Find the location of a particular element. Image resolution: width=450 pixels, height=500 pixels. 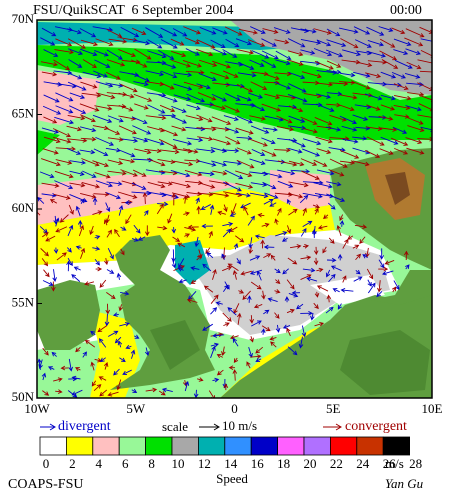

colorbar-tick-label: 14 is located at coordinates (231, 463).